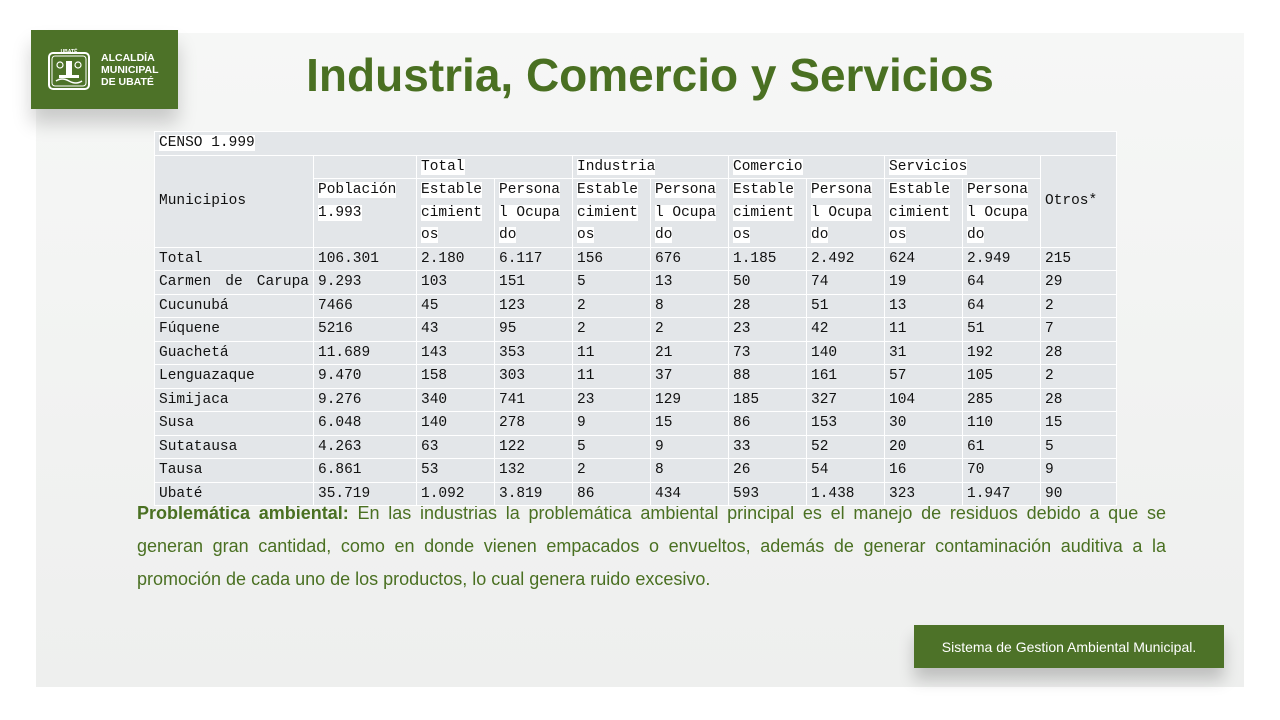 The image size is (1280, 720). I want to click on otros-cell: 15, so click(1078, 423).